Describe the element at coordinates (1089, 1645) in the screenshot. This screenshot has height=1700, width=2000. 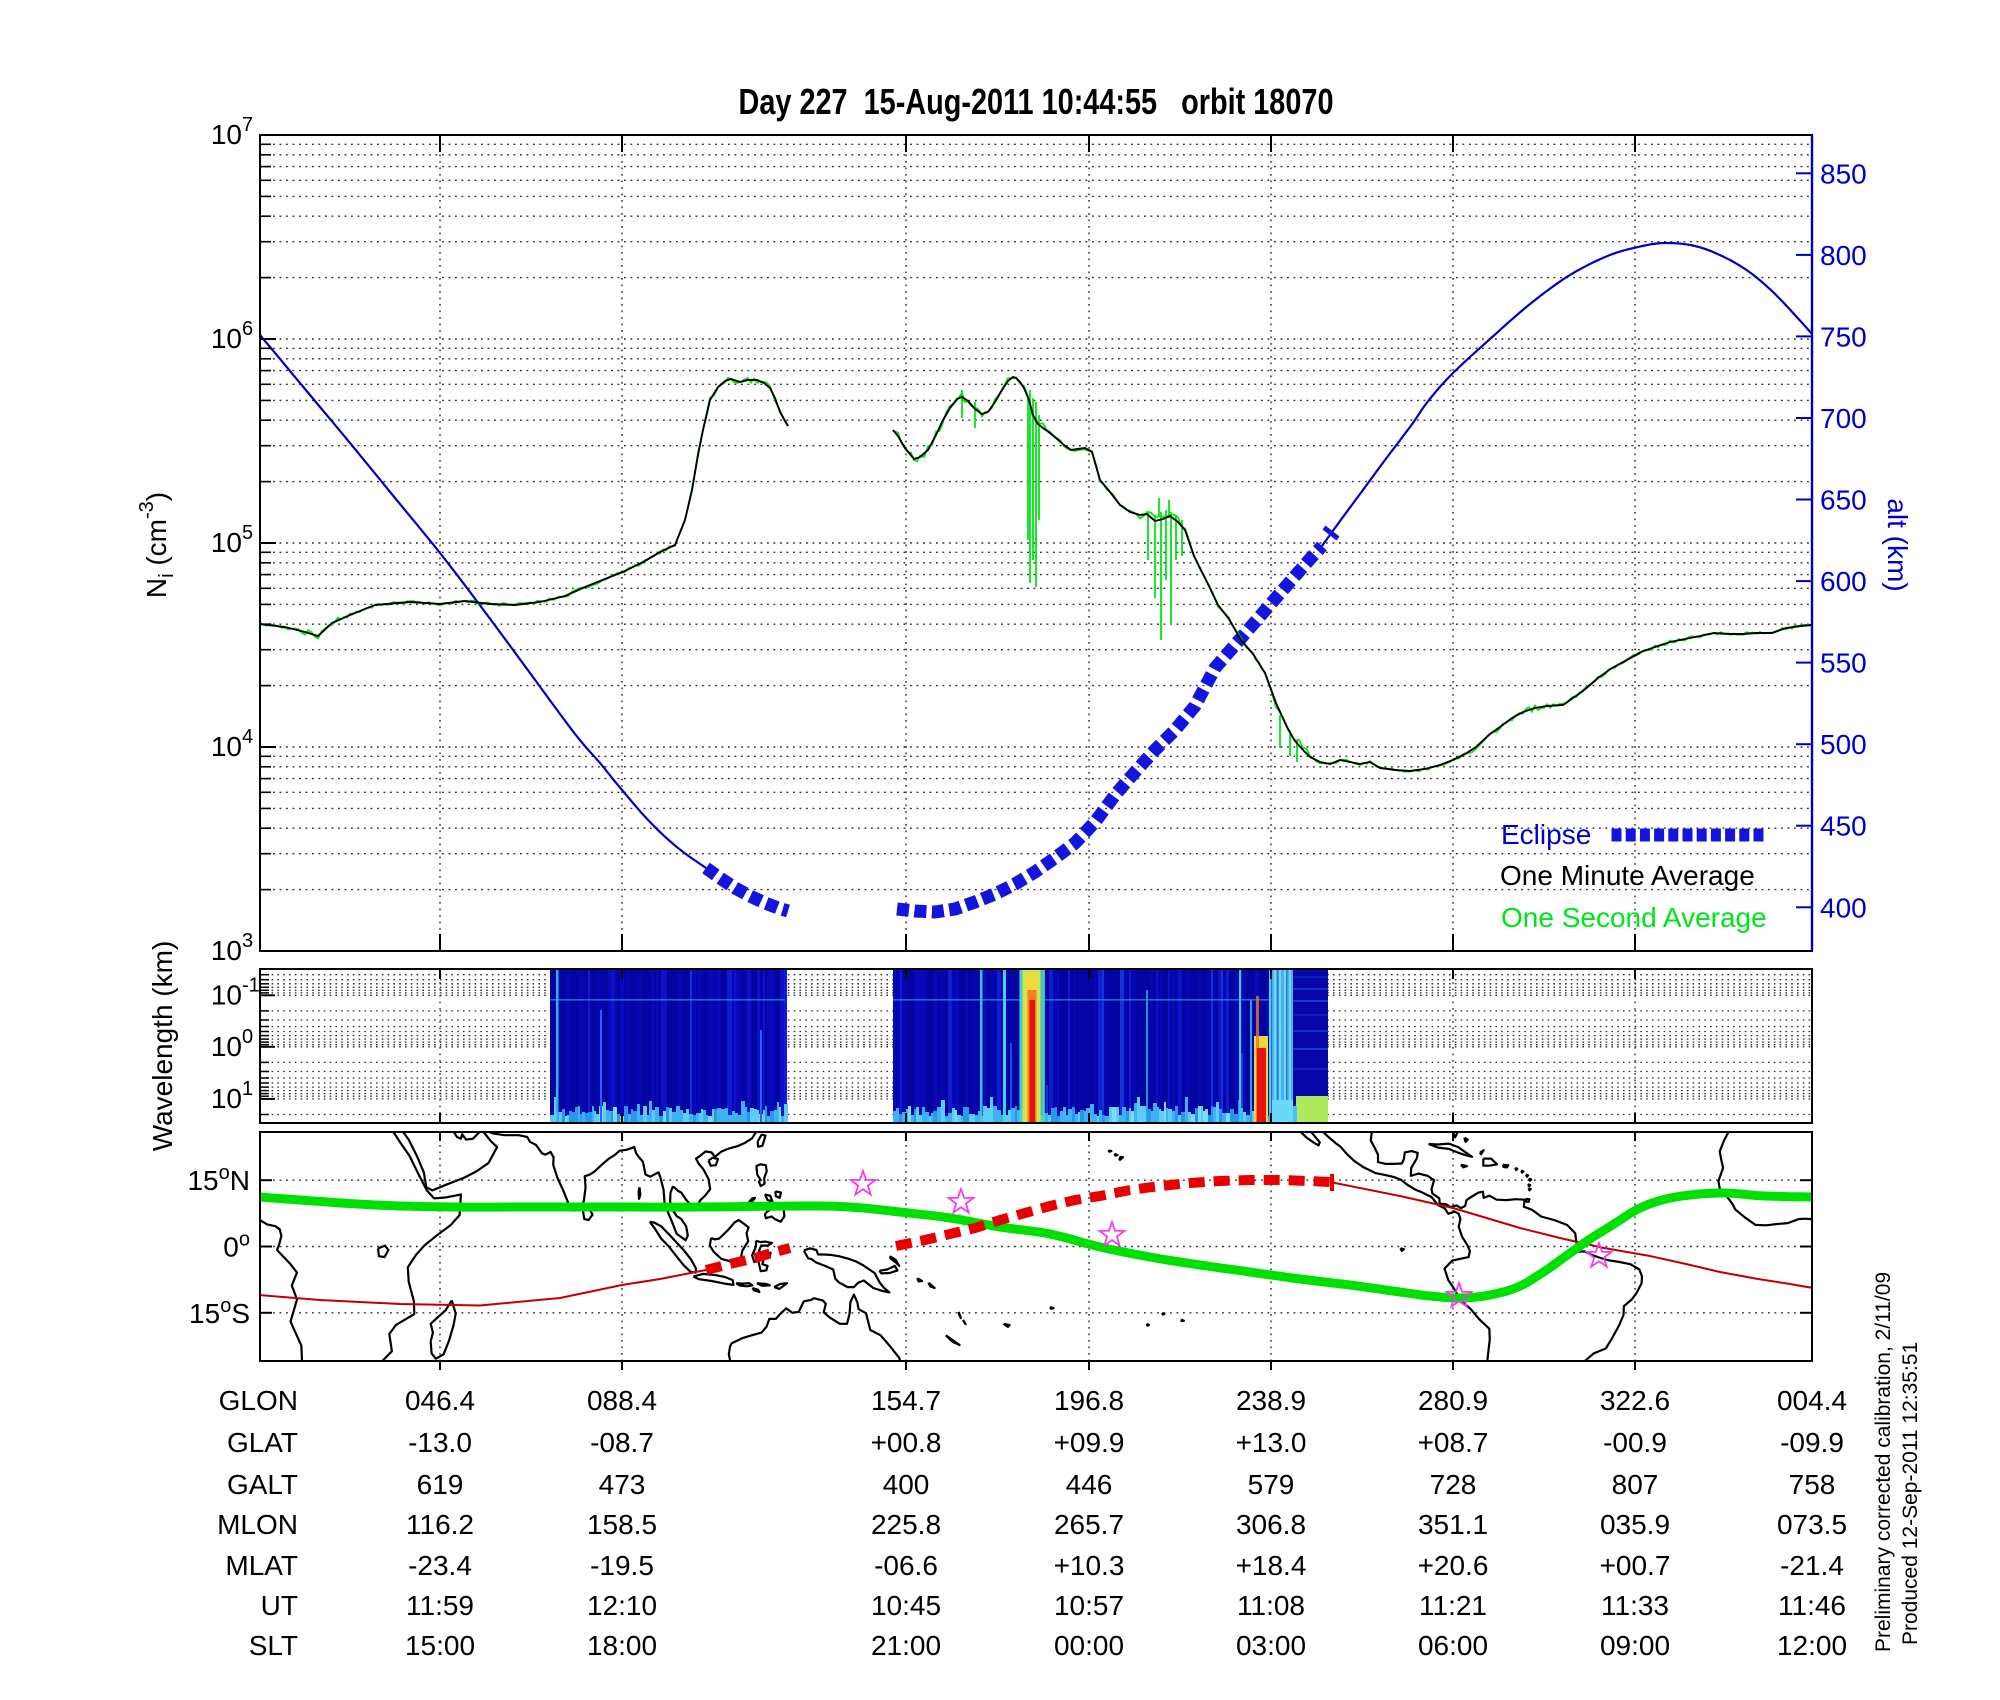
I see `svg-text: 00:00` at that location.